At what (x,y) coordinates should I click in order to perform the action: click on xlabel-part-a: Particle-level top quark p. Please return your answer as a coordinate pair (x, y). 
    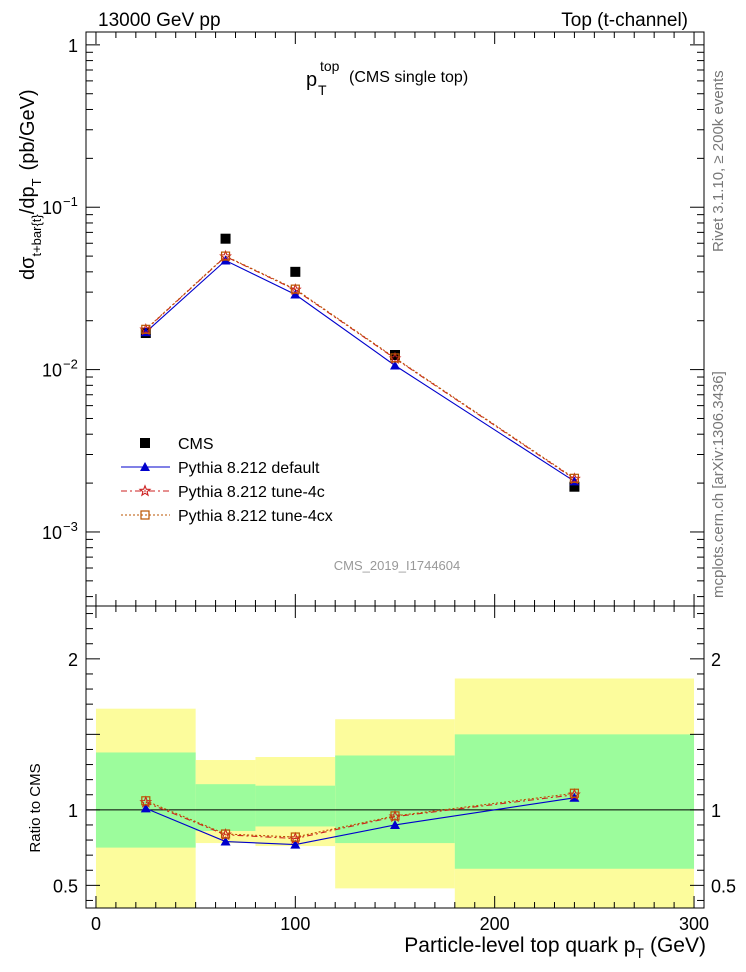
    Looking at the image, I should click on (519, 945).